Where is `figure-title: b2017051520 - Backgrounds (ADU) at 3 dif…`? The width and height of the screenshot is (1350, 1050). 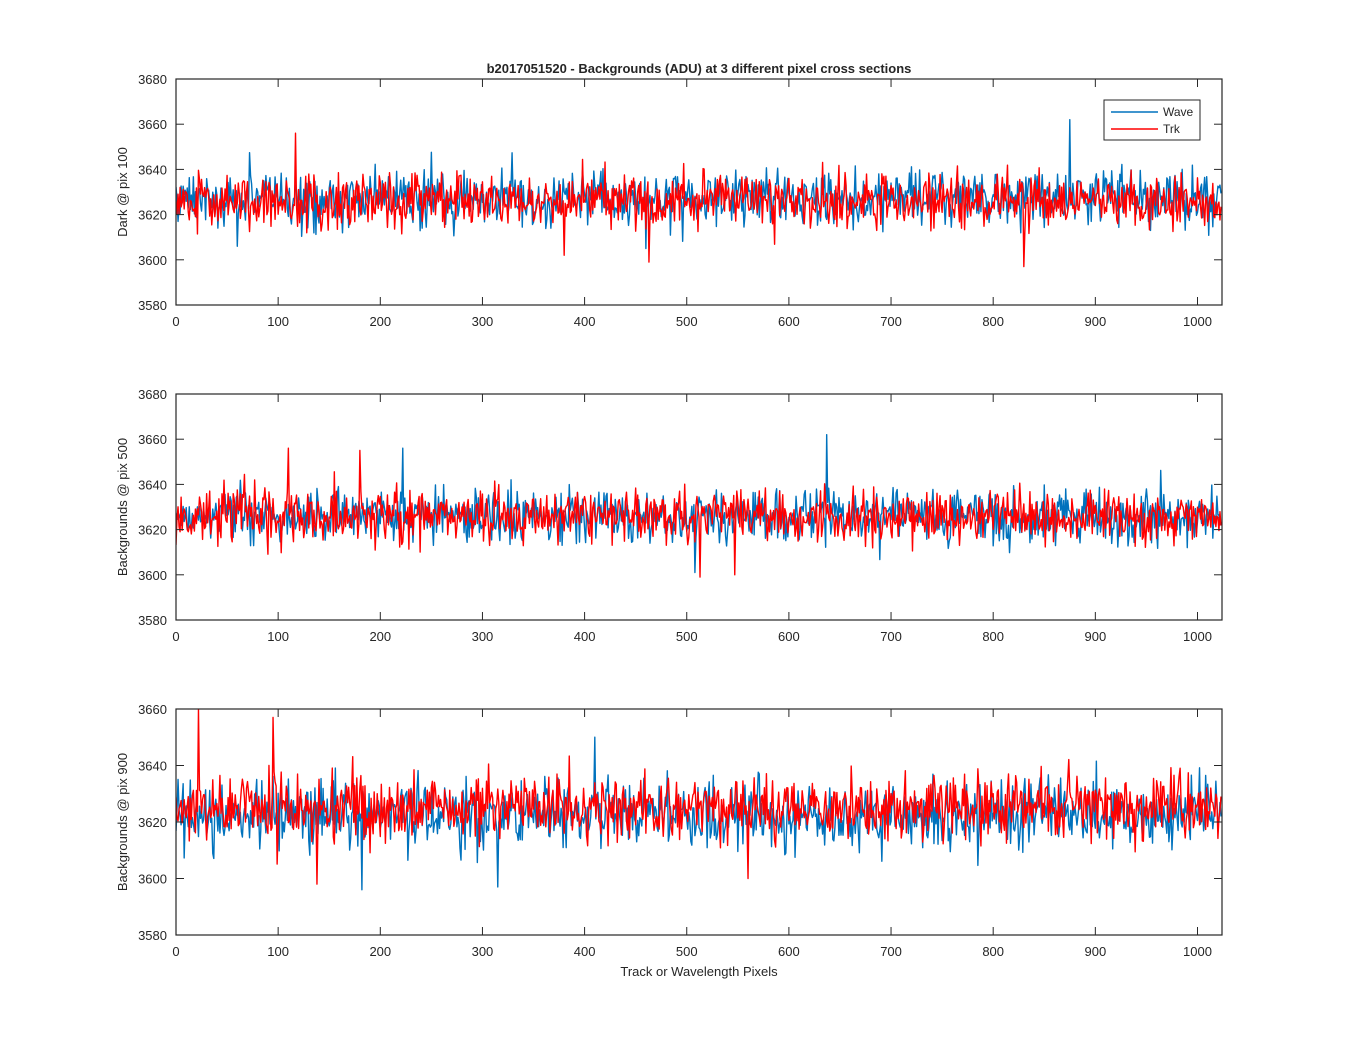 figure-title: b2017051520 - Backgrounds (ADU) at 3 dif… is located at coordinates (699, 68).